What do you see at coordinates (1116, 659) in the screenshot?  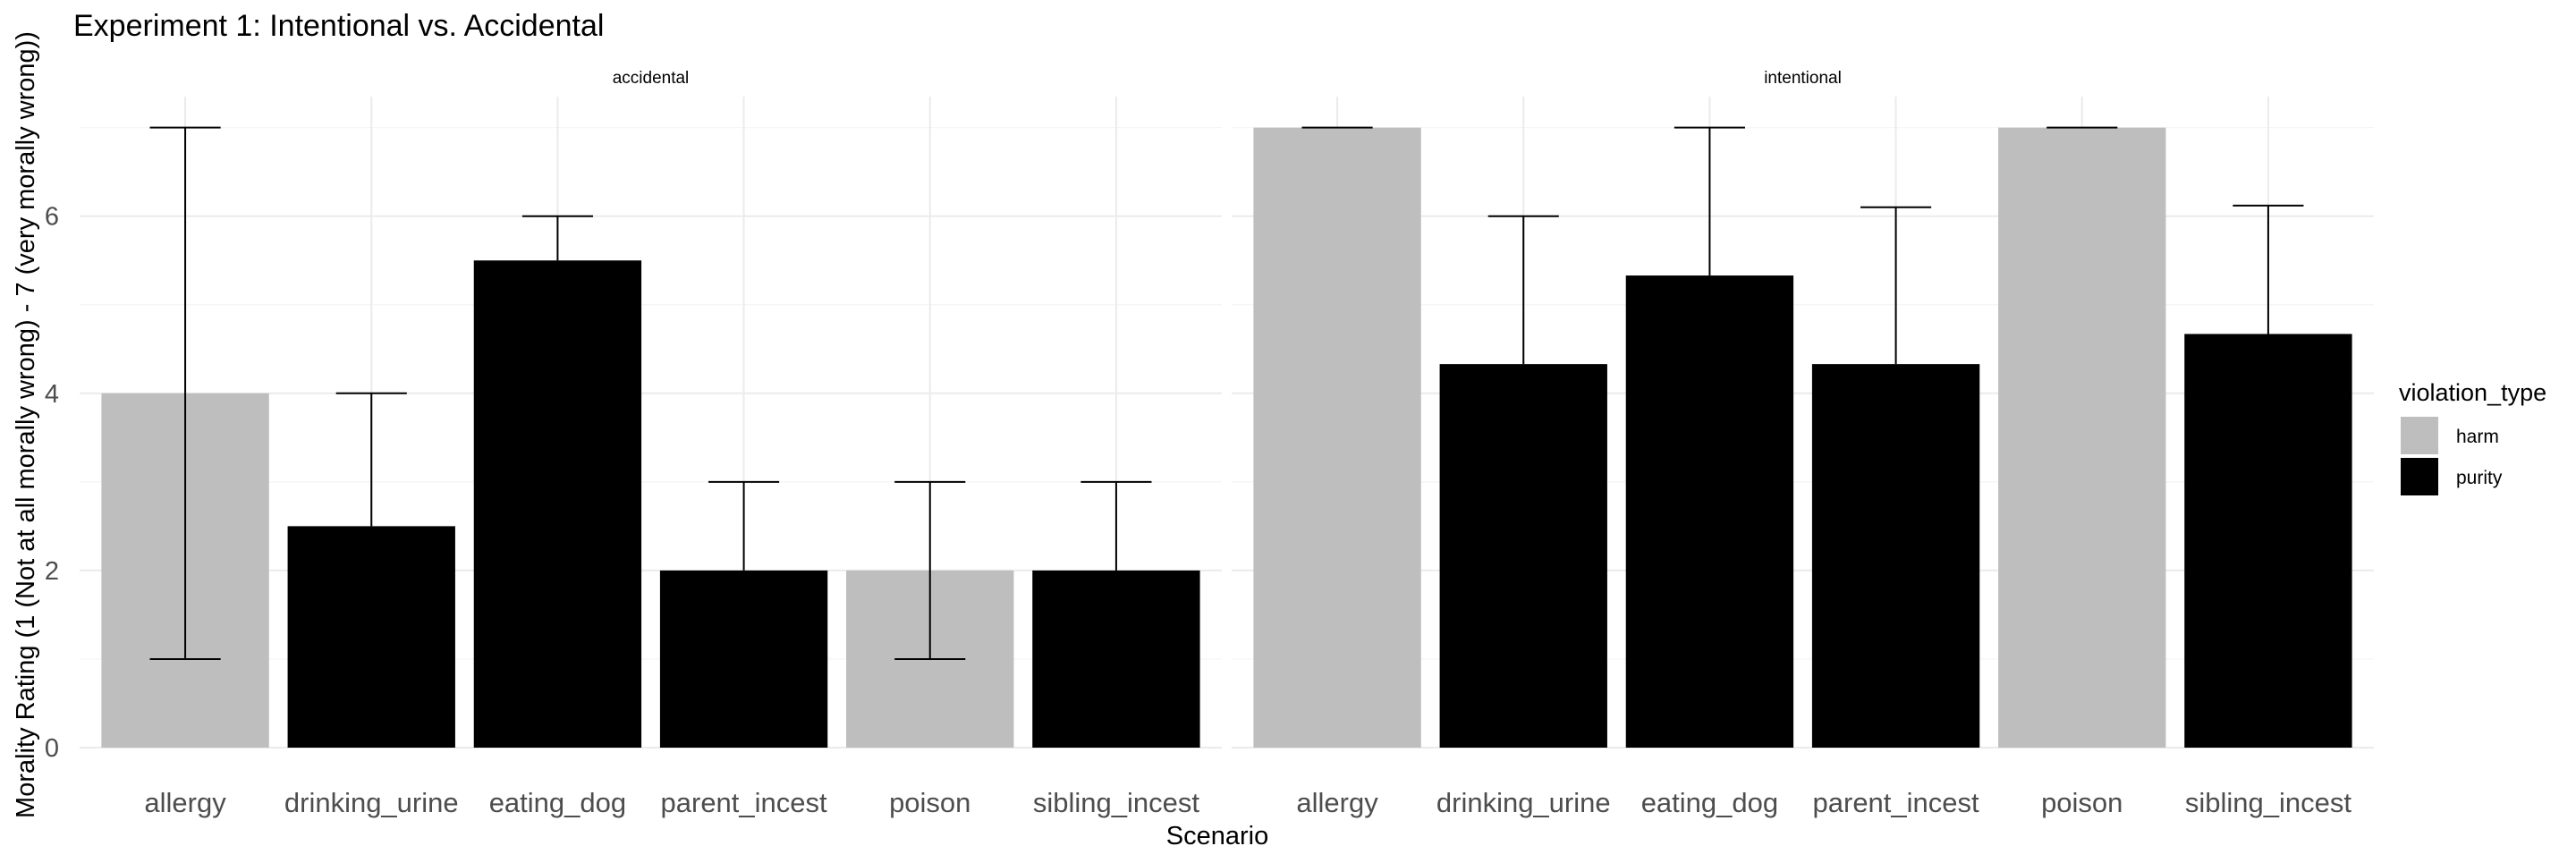 I see `bar-accidental-sibling_incest` at bounding box center [1116, 659].